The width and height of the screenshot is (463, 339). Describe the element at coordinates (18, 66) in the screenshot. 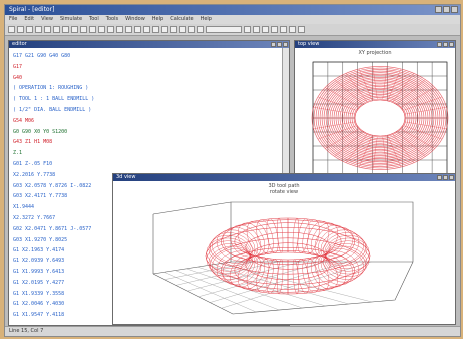

I see `code-line: G17` at that location.